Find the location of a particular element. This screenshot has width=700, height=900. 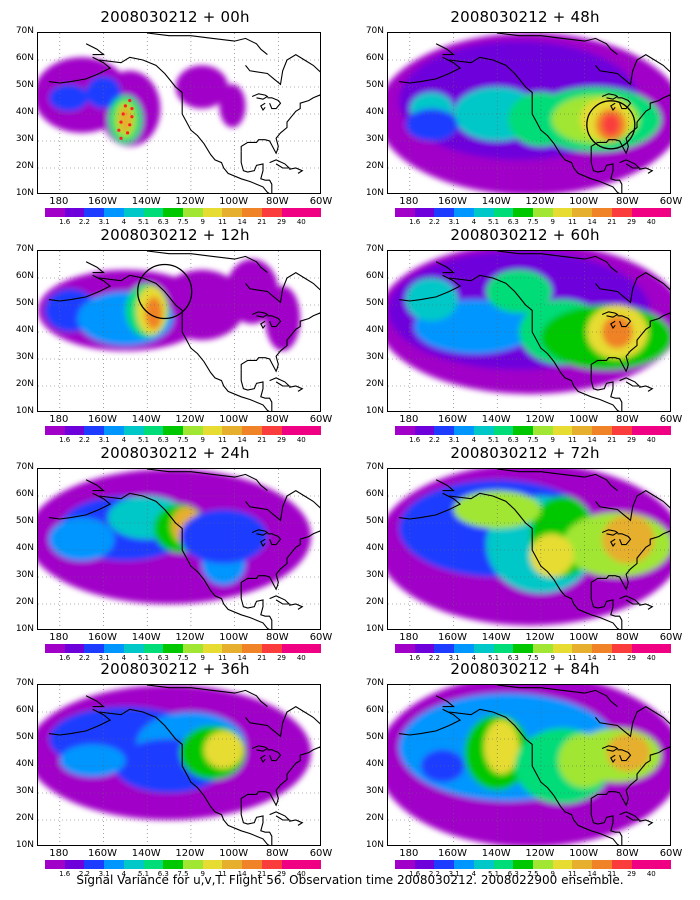

graticule is located at coordinates (529, 549).